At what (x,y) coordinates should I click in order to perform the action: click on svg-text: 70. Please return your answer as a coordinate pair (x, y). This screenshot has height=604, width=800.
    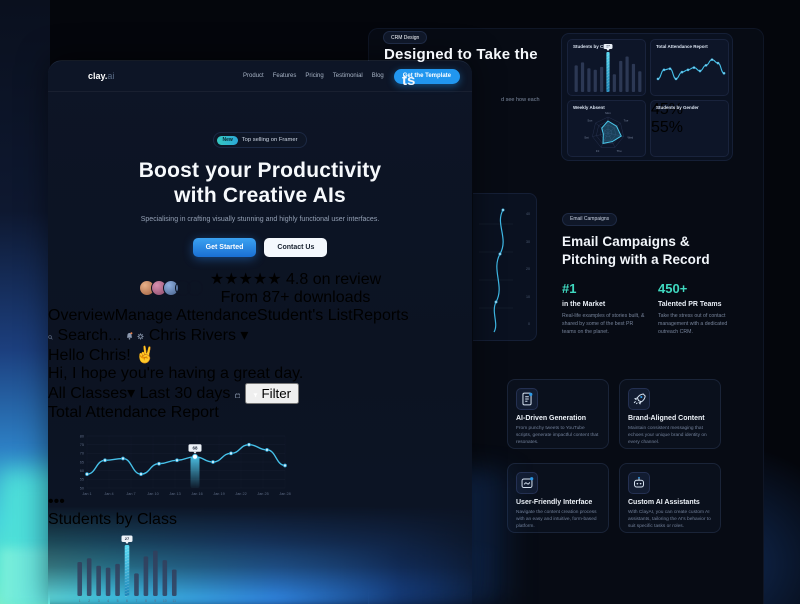
    Looking at the image, I should click on (82, 454).